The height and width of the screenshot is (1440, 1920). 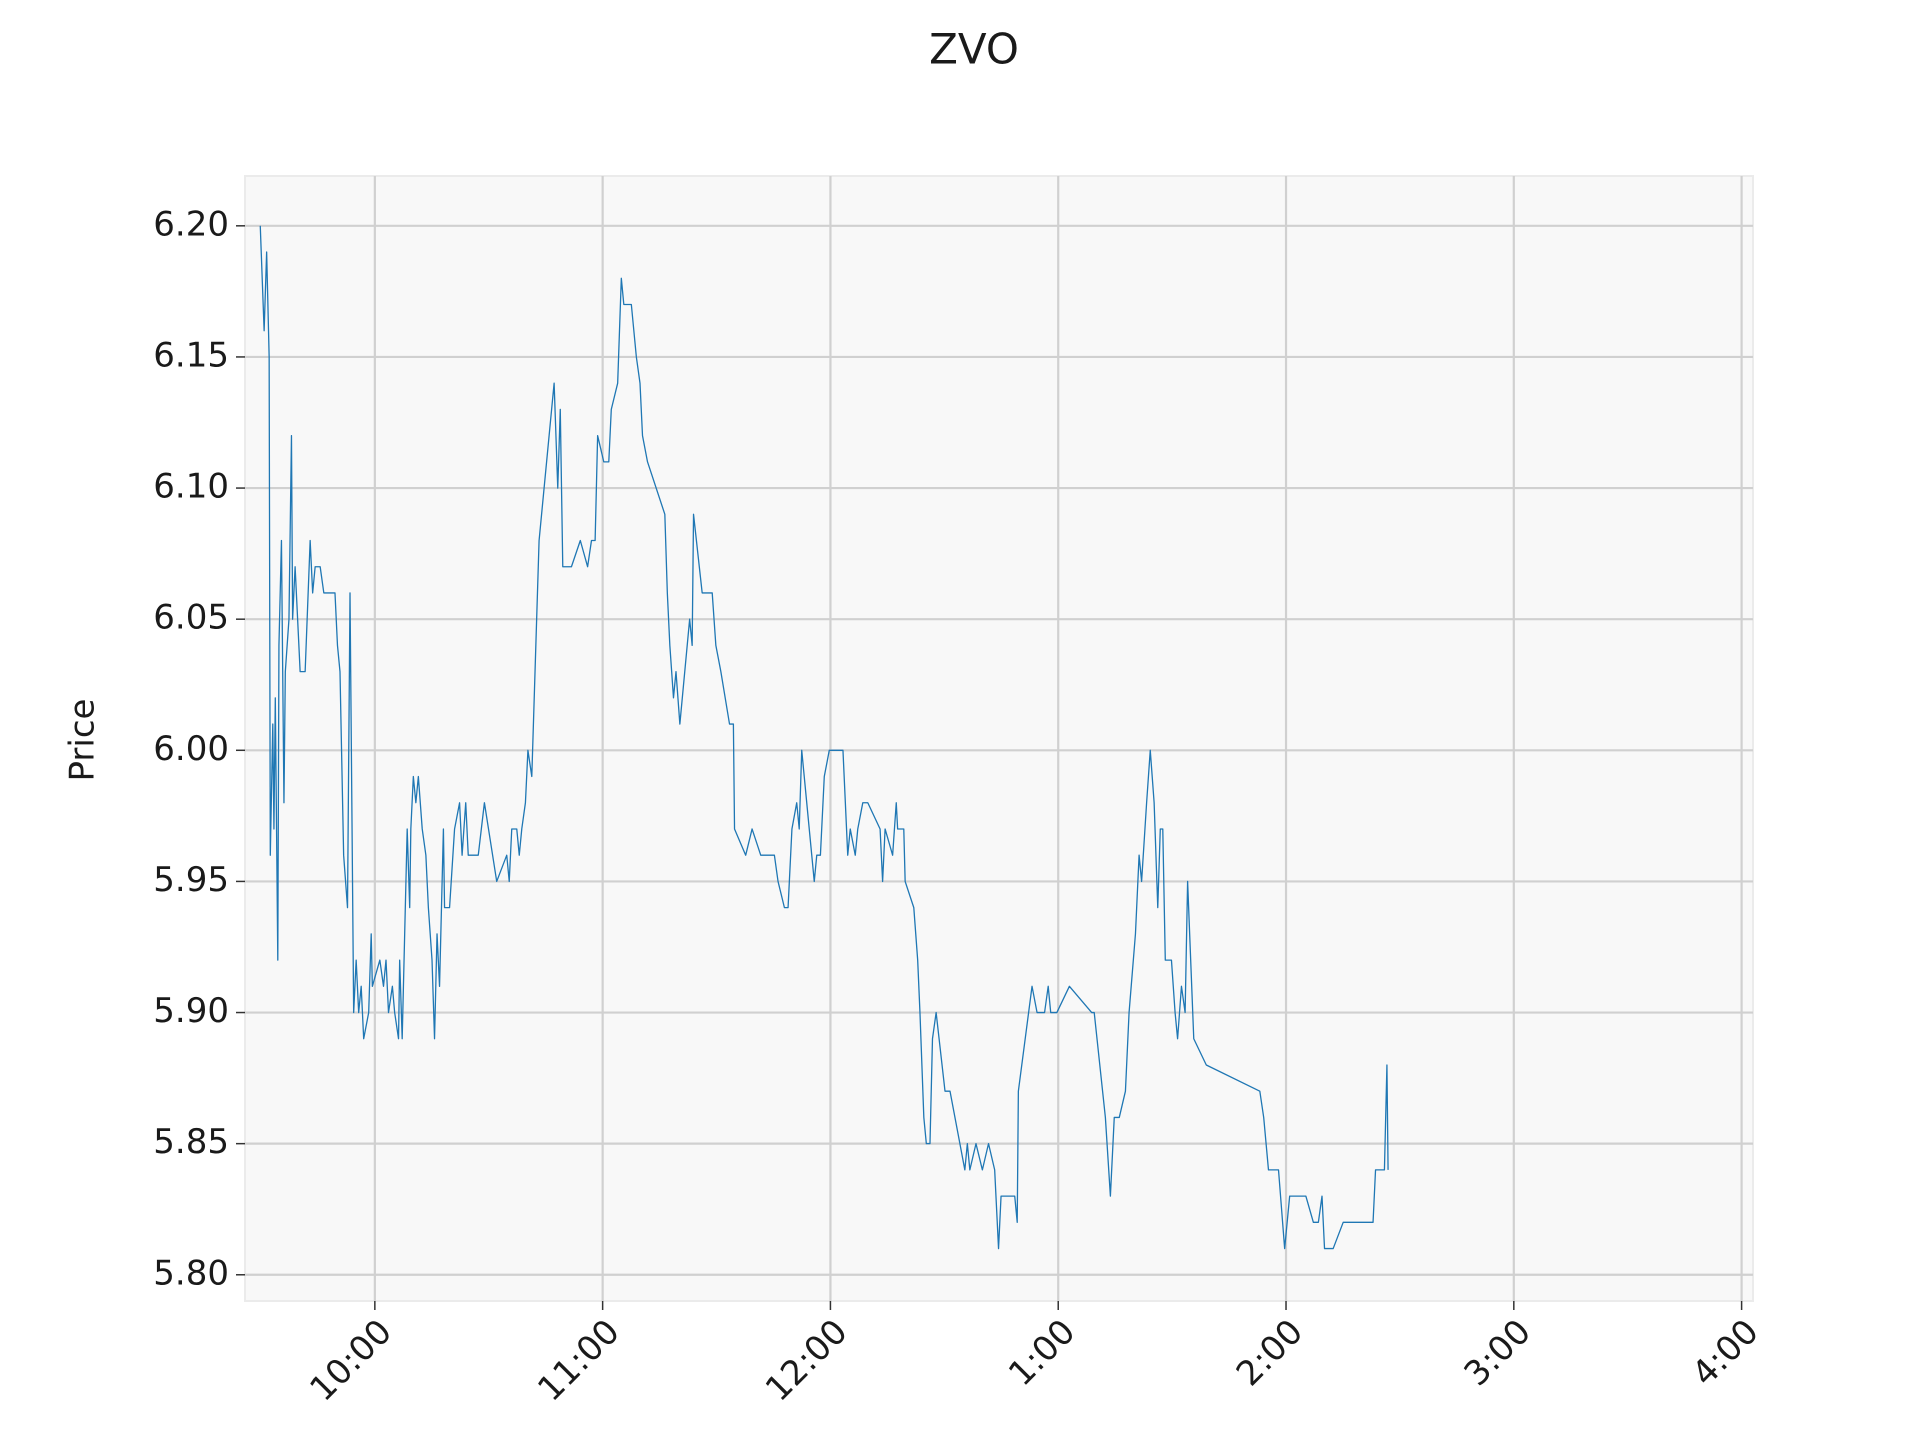 I want to click on y-tick-label: 5.90, so click(x=191, y=1011).